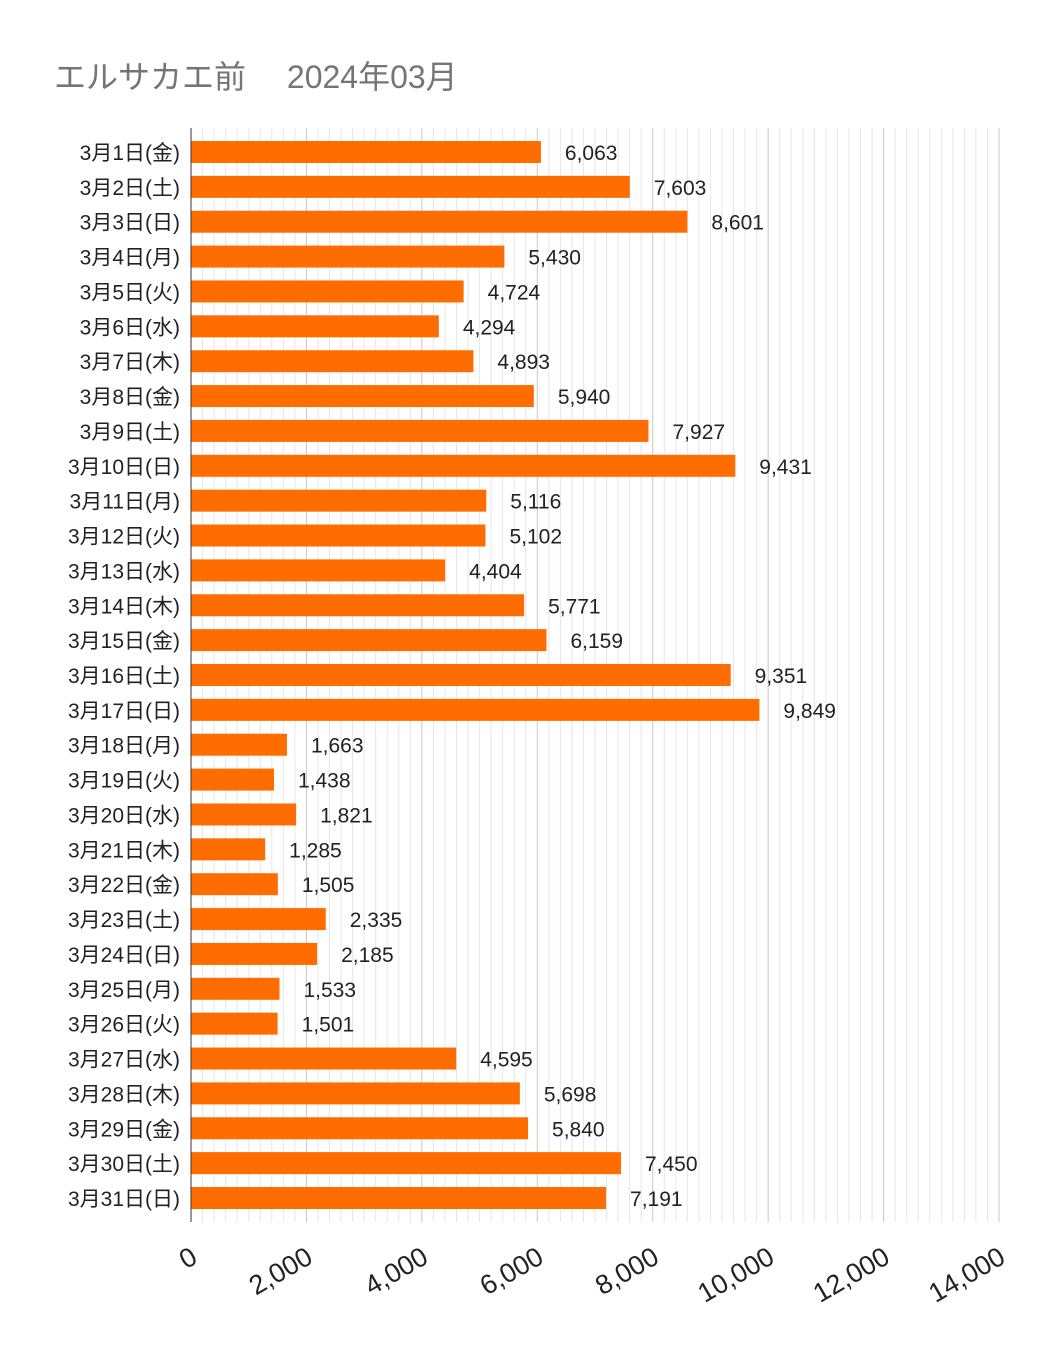  I want to click on category-label: 3月10日(日), so click(124, 467).